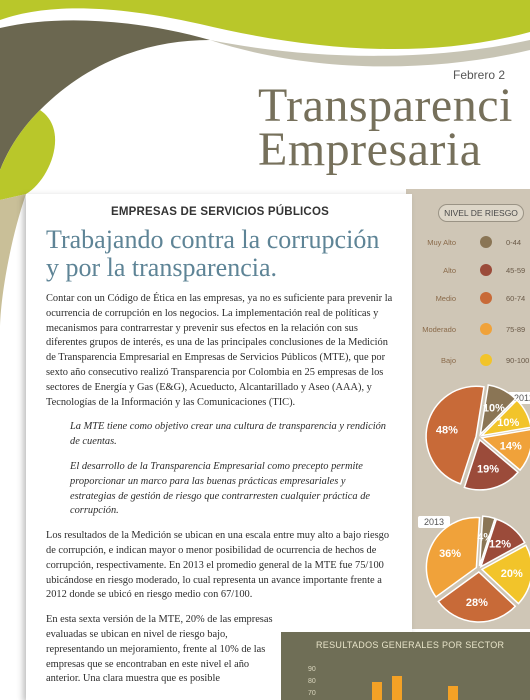 This screenshot has width=530, height=700. What do you see at coordinates (512, 574) in the screenshot?
I see `pie-slice-label: 20%` at bounding box center [512, 574].